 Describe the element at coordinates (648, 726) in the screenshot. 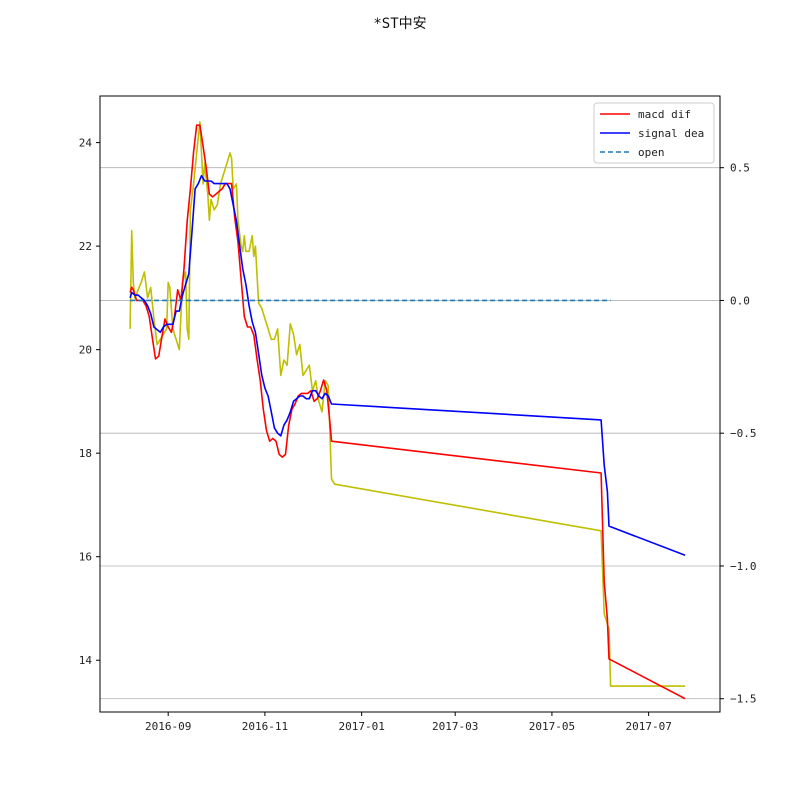

I see `x-tick-label-5: 2017-07` at that location.